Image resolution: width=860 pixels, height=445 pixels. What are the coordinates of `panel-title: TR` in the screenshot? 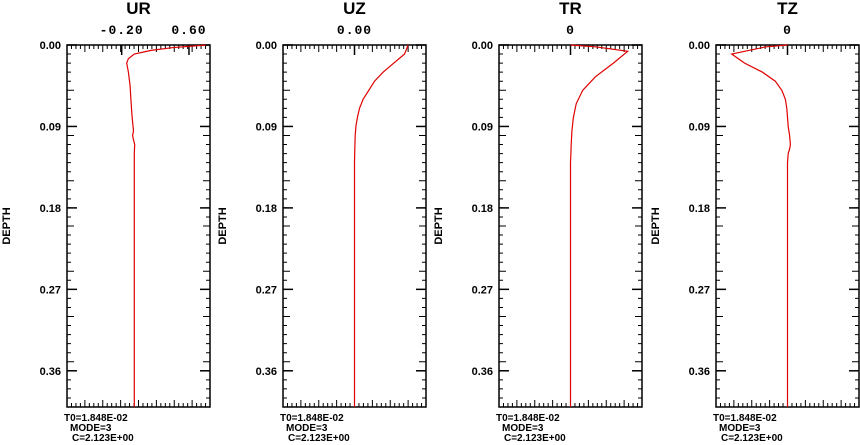 It's located at (570, 9).